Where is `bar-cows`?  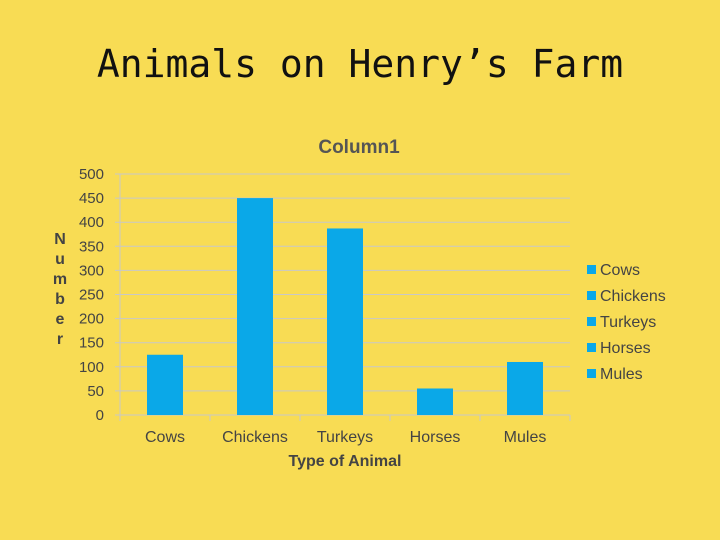 bar-cows is located at coordinates (165, 384).